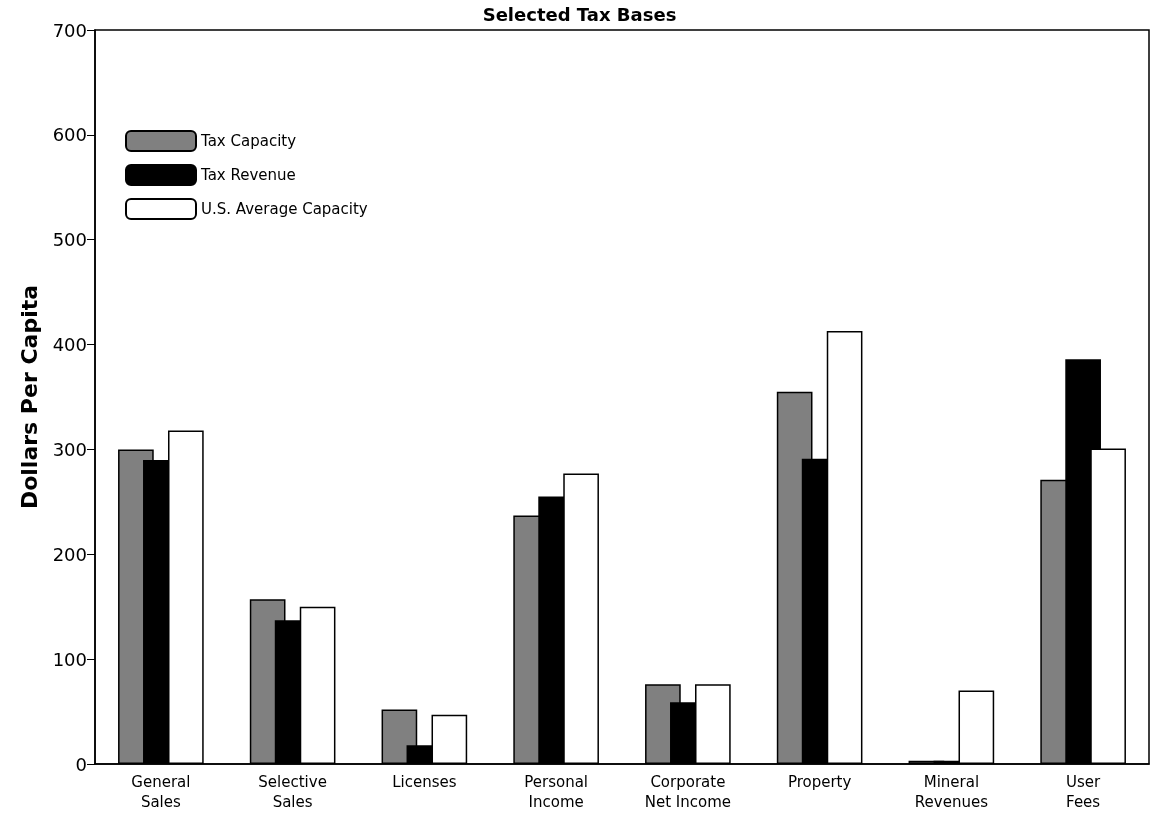  I want to click on x-tick-label: Selective Sales, so click(292, 792).